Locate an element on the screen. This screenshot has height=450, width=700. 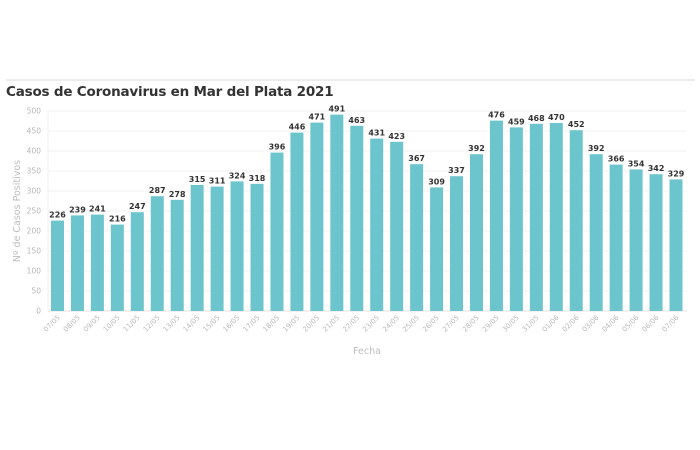
x-tick-label: 08/05 is located at coordinates (72, 324).